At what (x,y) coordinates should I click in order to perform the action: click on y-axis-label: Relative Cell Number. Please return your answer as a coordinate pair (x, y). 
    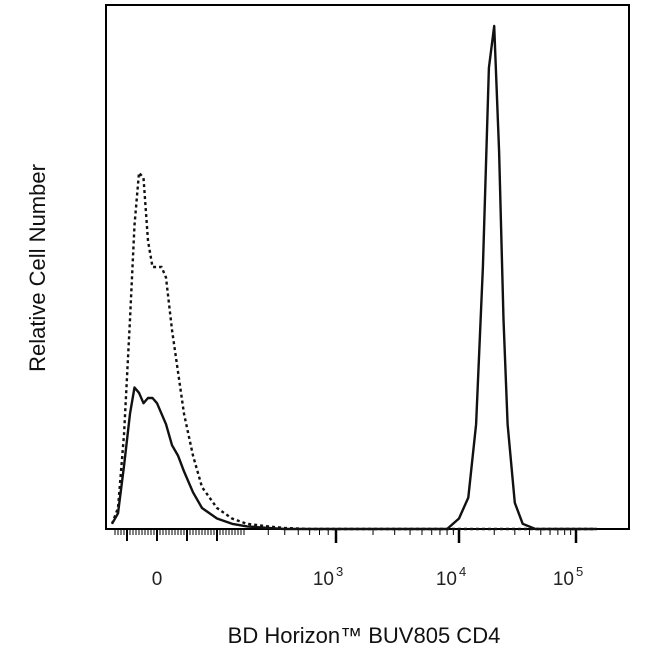
    Looking at the image, I should click on (37, 268).